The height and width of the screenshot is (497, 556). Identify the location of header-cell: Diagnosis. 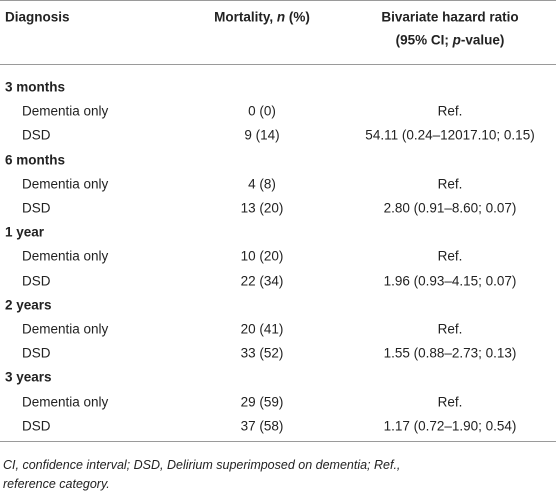
(37, 17).